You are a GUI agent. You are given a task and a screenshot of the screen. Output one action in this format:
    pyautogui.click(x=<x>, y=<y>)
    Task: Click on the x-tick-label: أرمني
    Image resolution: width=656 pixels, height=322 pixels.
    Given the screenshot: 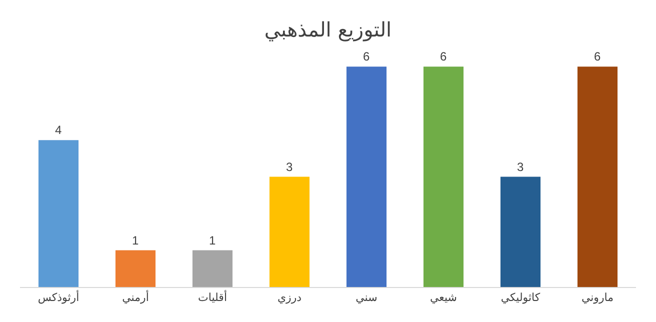 What is the action you would take?
    pyautogui.click(x=135, y=297)
    